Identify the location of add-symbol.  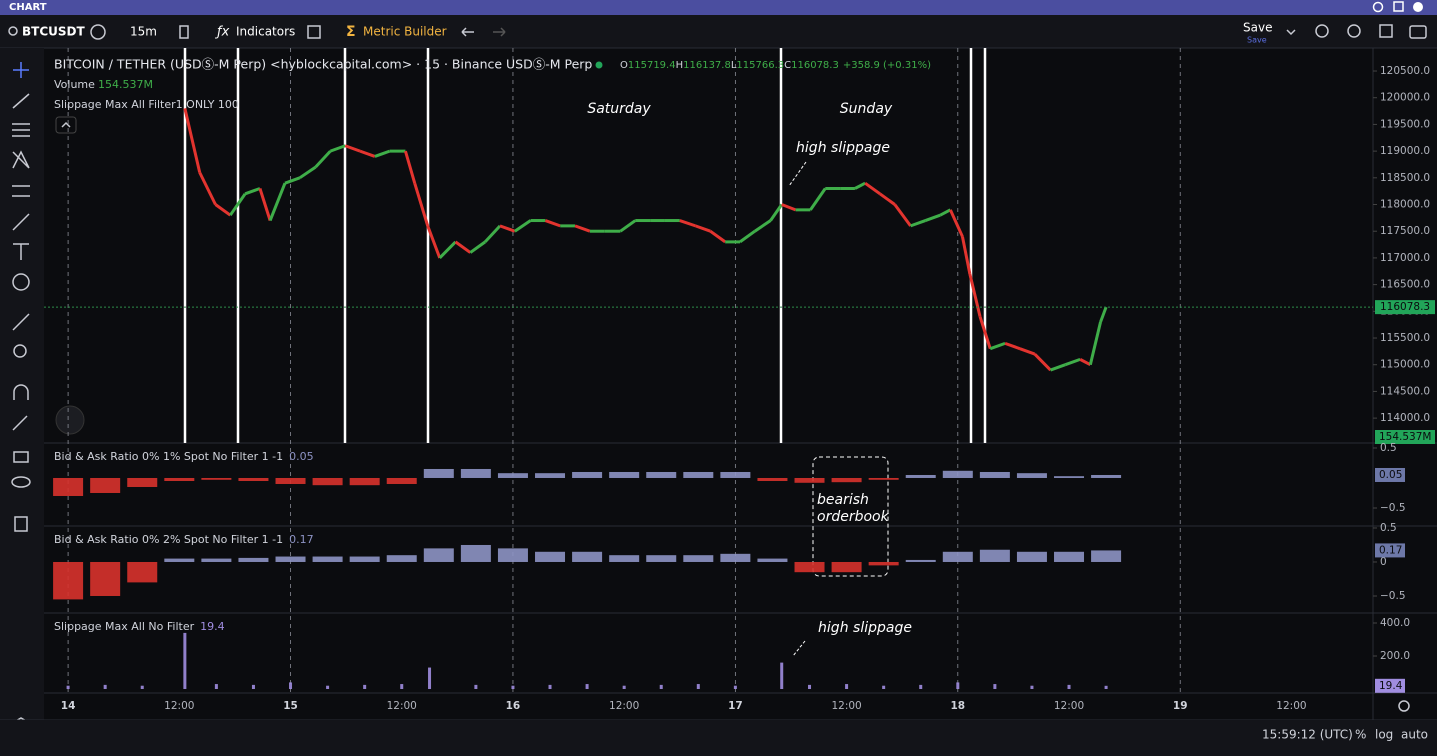
(98, 32).